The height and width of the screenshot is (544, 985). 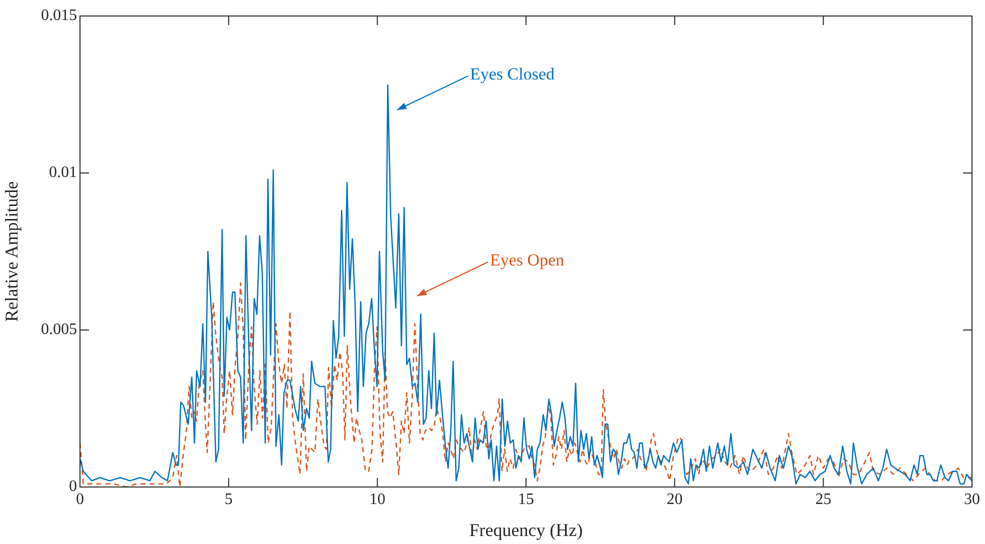 I want to click on y-tick-label: 0.005, so click(x=59, y=329).